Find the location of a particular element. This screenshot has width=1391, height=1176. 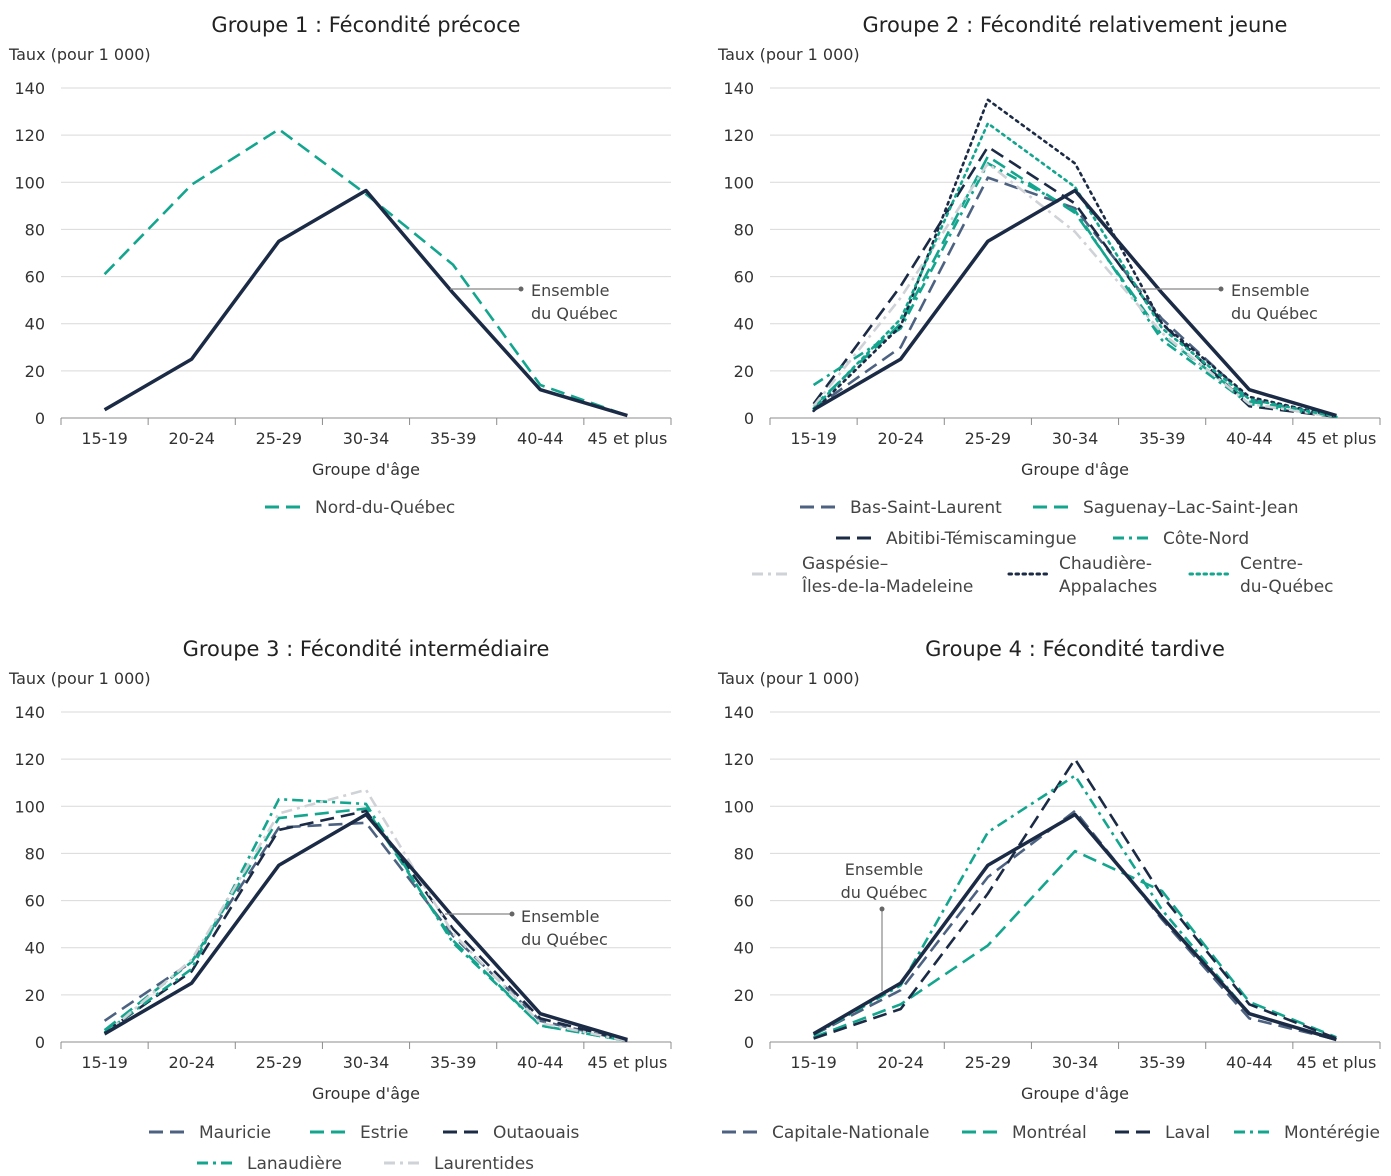

legend-label: Bas-Saint-Laurent is located at coordinates (926, 508).